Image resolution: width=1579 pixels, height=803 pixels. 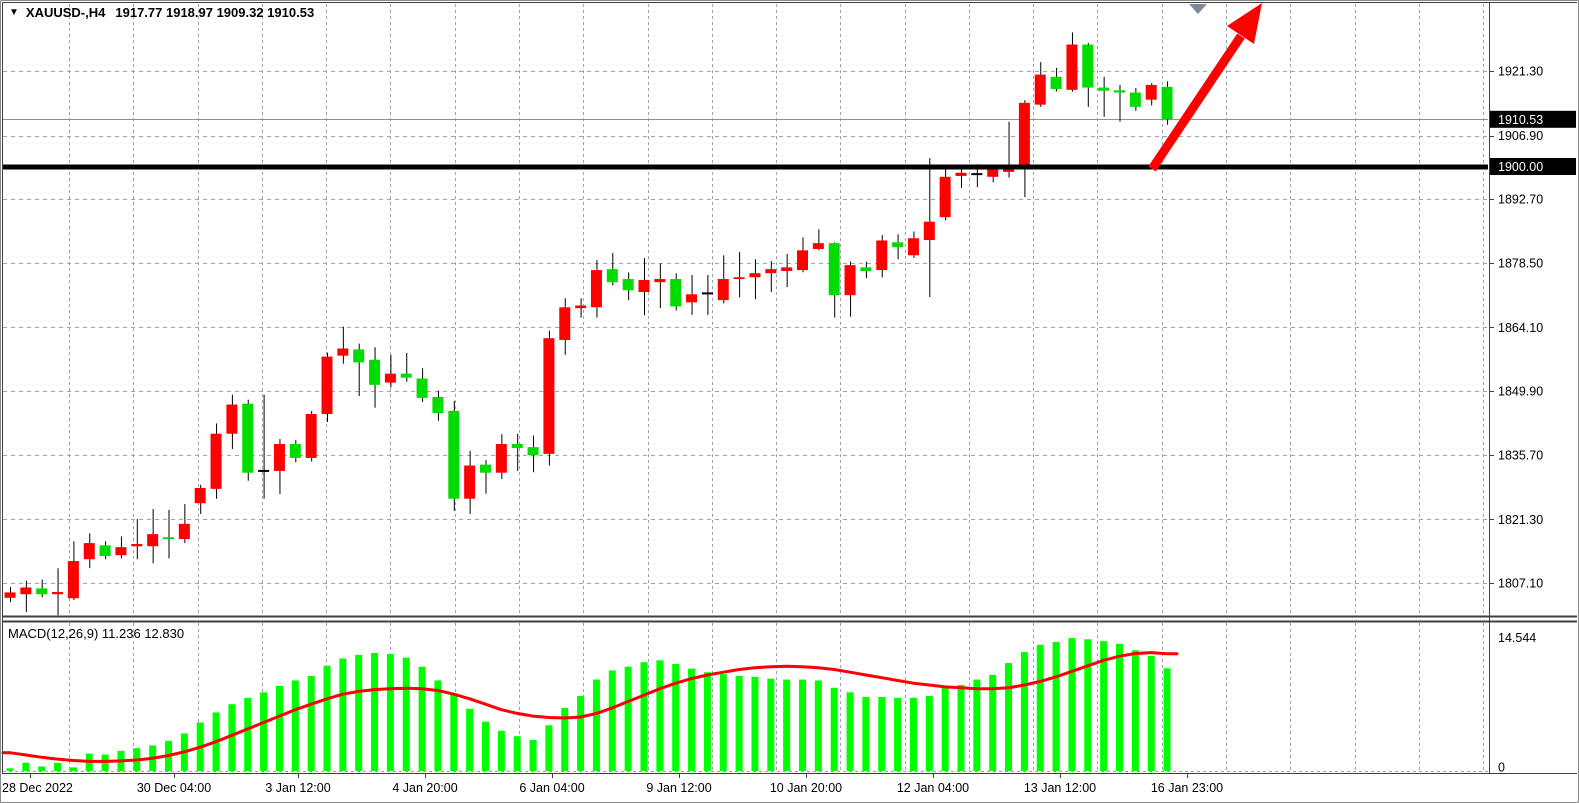 What do you see at coordinates (1533, 119) in the screenshot?
I see `bid-price-axis-label-box` at bounding box center [1533, 119].